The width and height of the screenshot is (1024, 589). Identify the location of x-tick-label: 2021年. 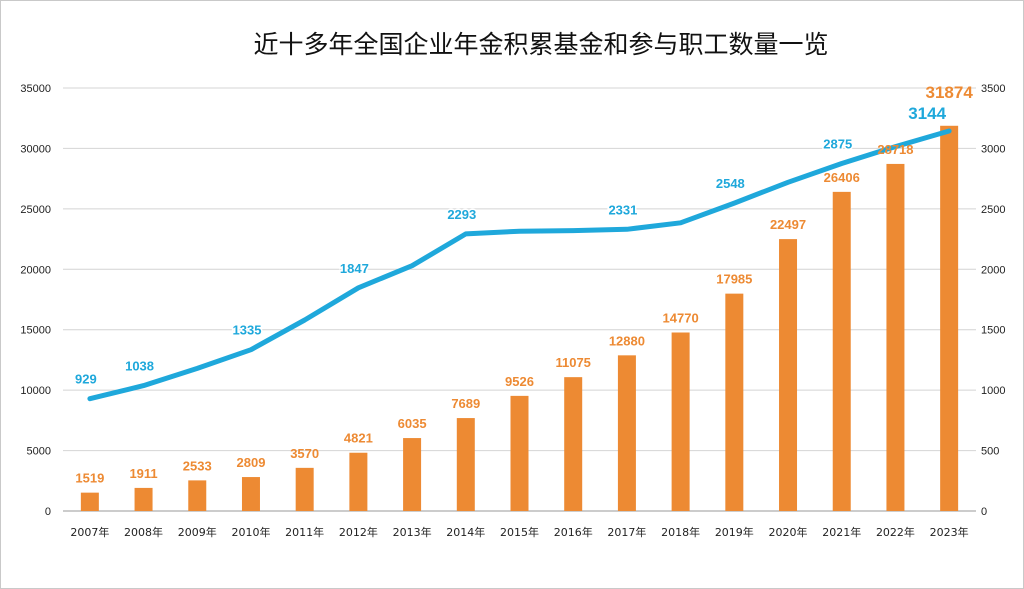
(841, 532).